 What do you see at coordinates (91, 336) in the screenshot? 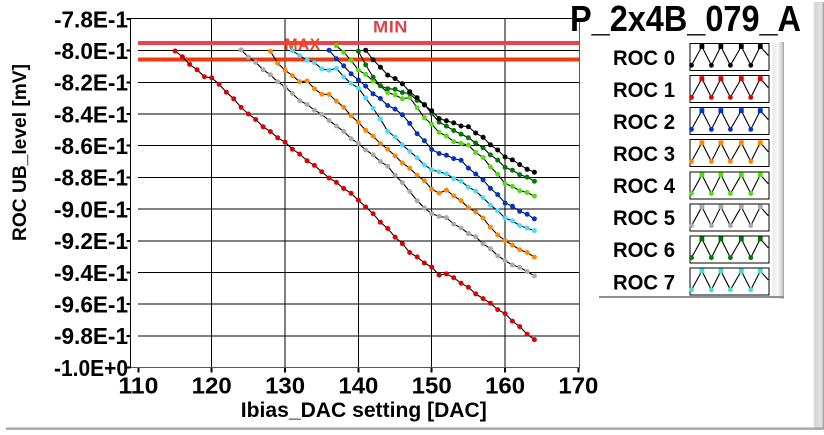
I see `svg-text: -9.8E-1` at bounding box center [91, 336].